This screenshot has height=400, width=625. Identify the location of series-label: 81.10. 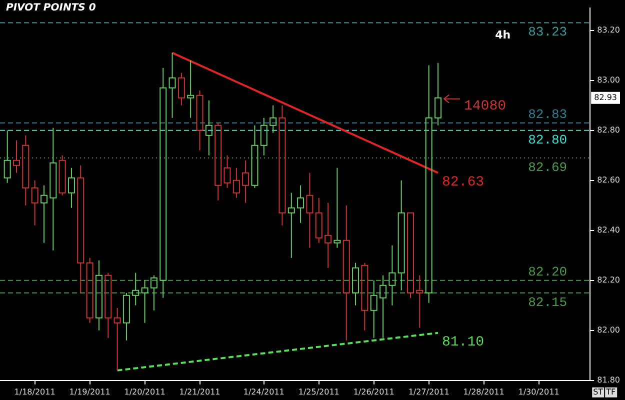
(463, 342).